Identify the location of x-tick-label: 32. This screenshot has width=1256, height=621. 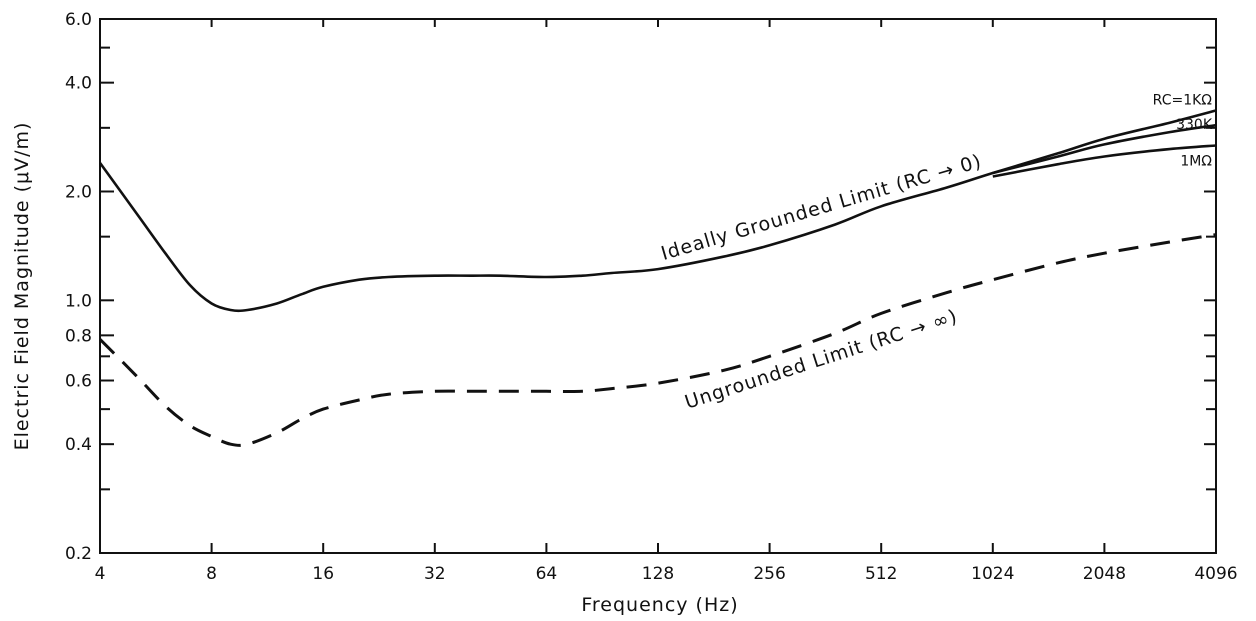
(435, 574).